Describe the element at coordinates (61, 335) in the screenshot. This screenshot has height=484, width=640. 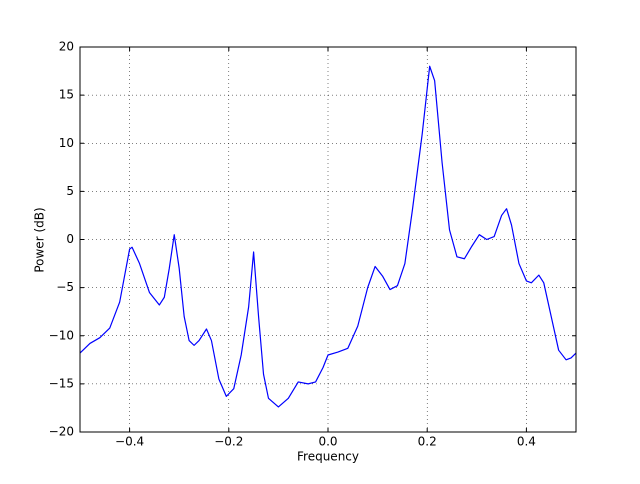
I see `y-tick-label: −10` at that location.